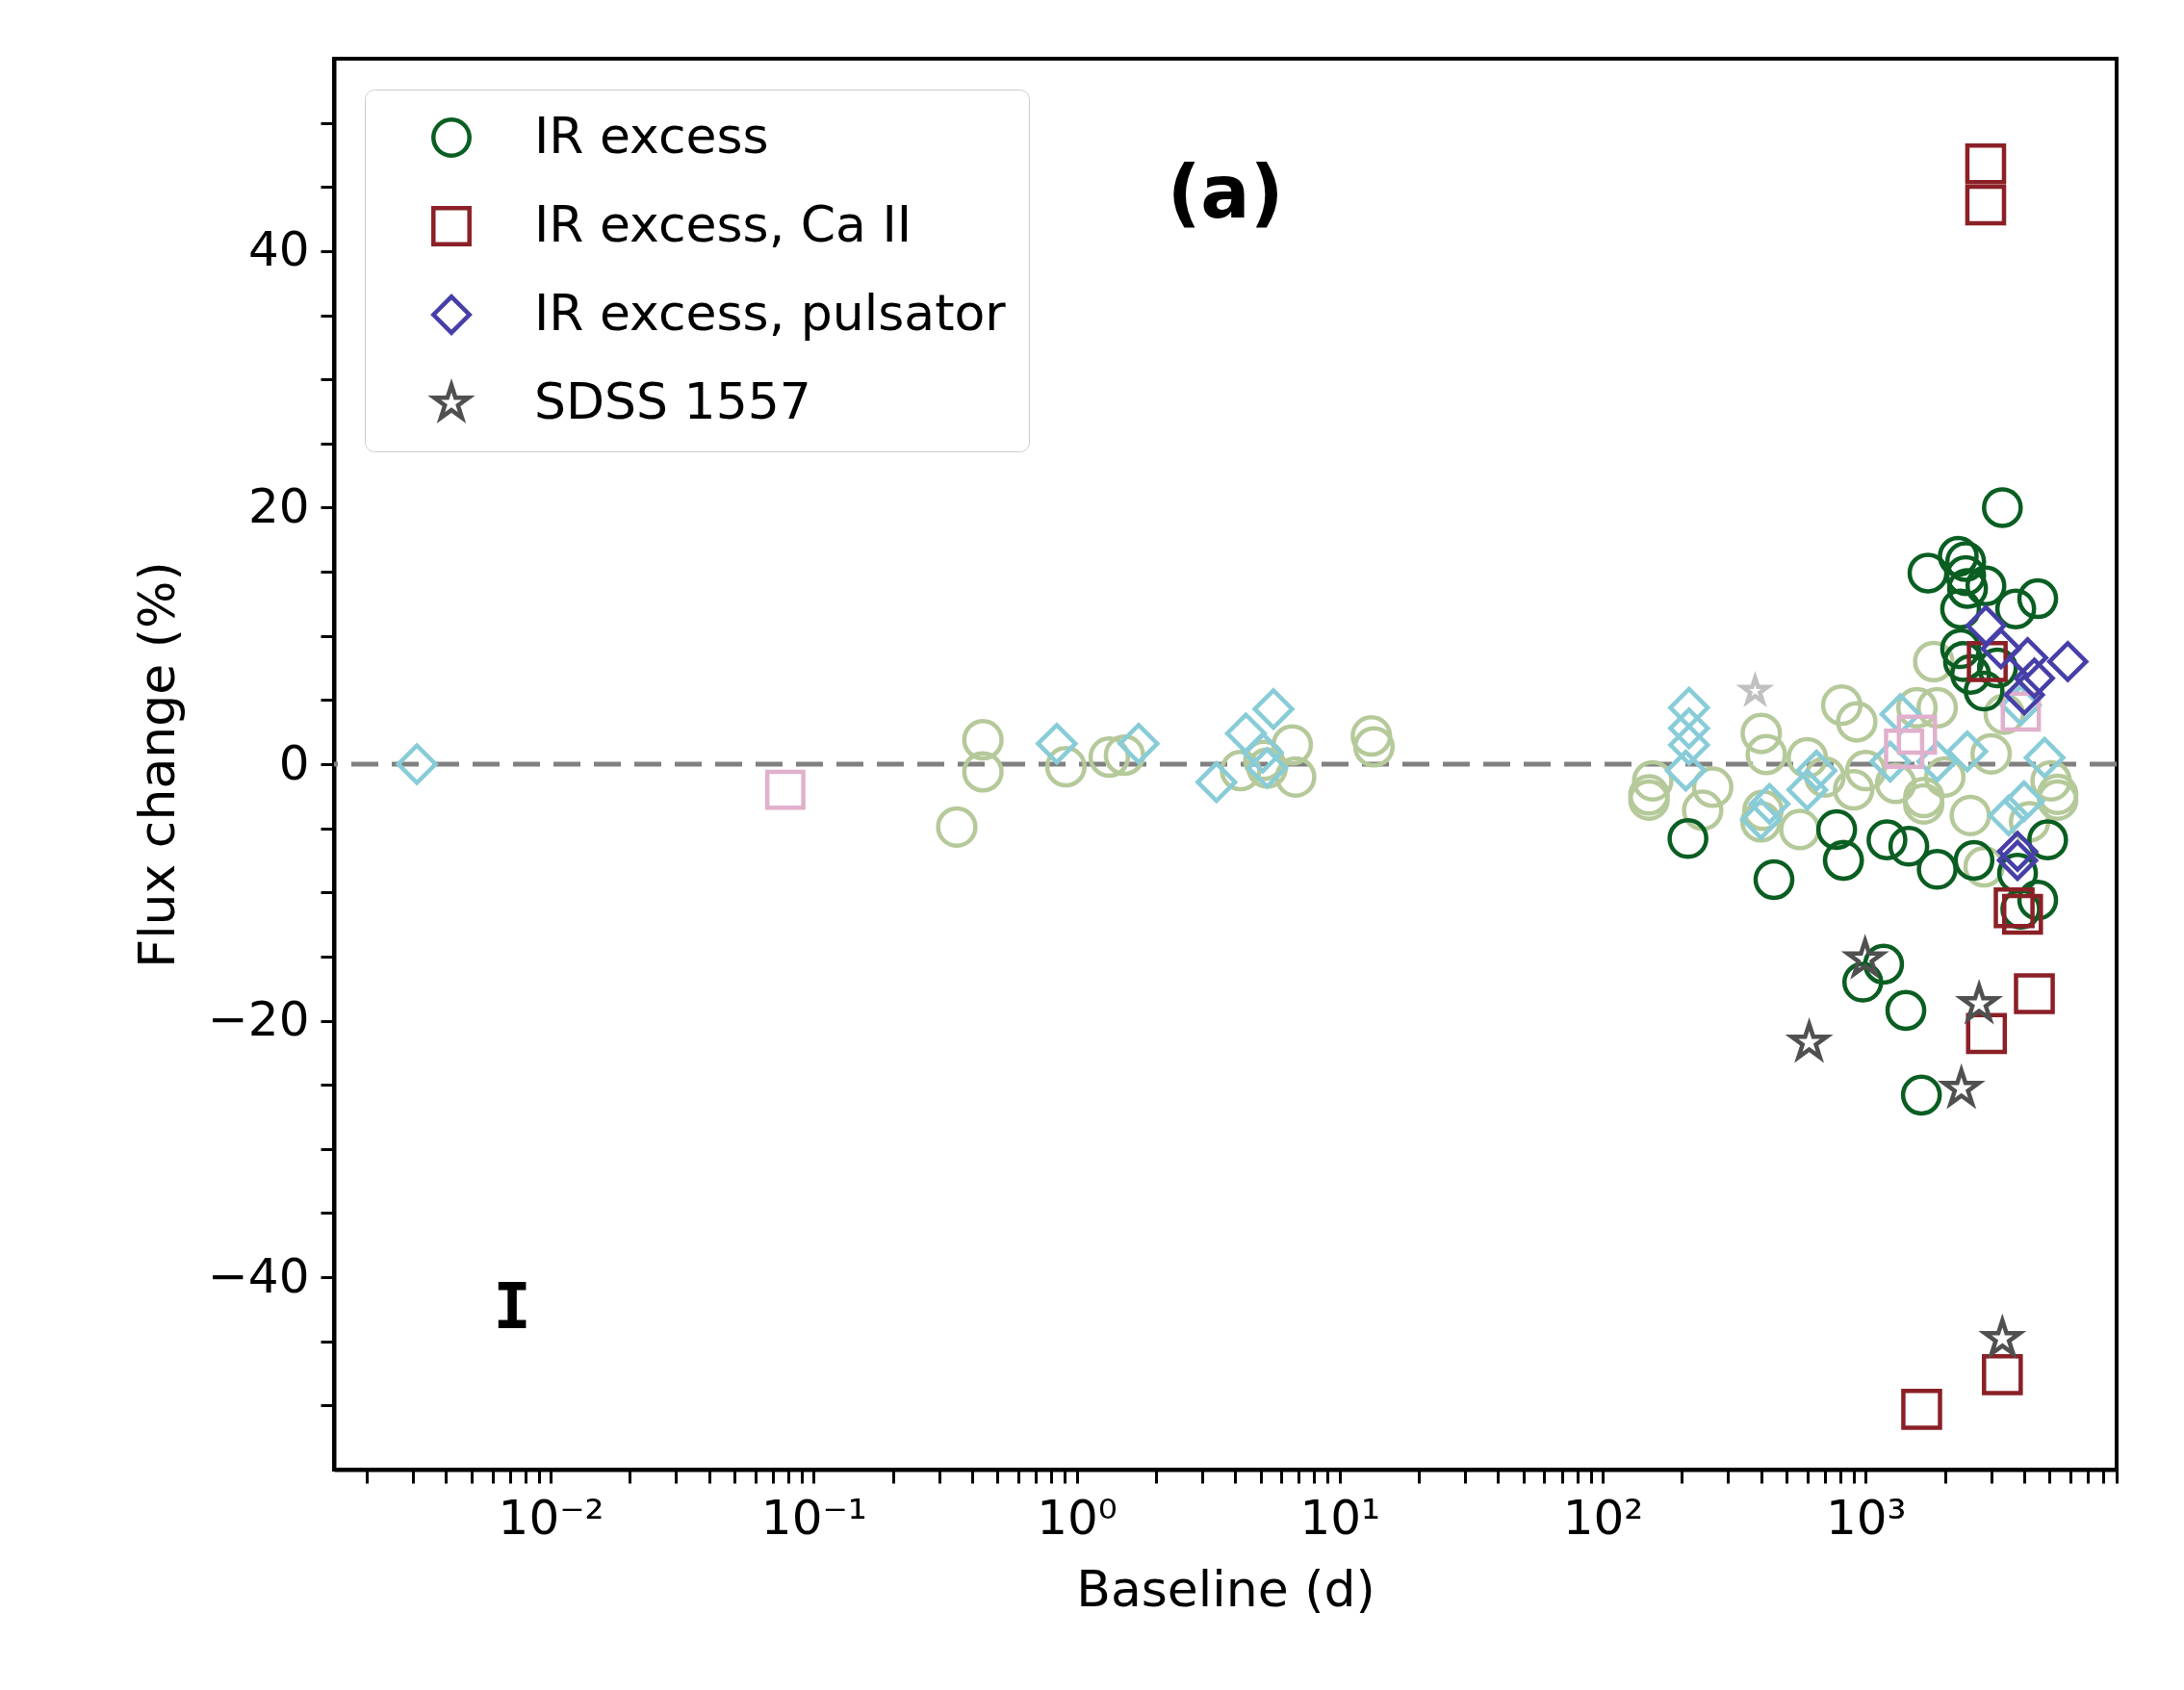 The width and height of the screenshot is (2184, 1690). I want to click on y-tick-label: 40, so click(278, 249).